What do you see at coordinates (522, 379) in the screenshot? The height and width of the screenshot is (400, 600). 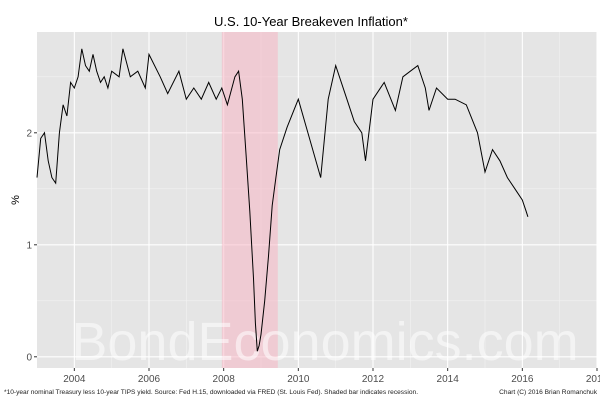 I see `x-tick-label: 2016` at bounding box center [522, 379].